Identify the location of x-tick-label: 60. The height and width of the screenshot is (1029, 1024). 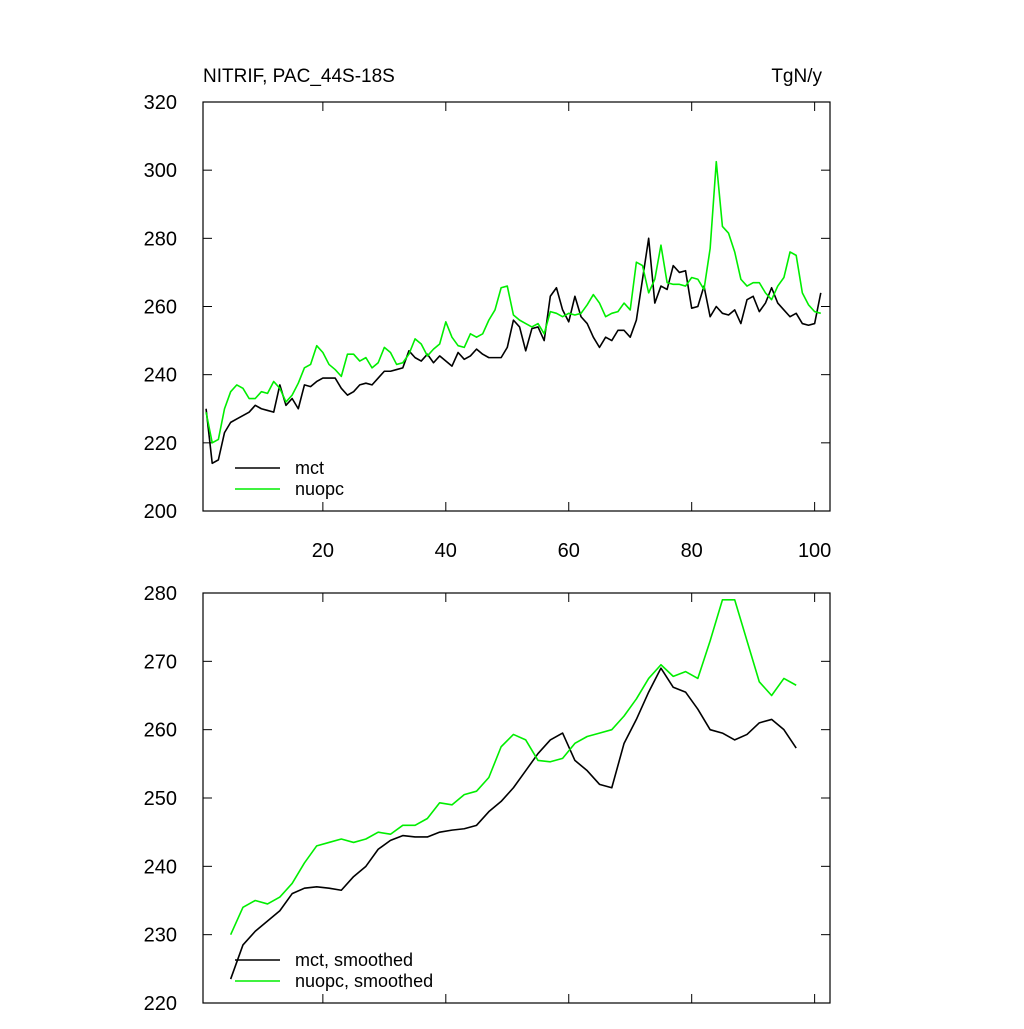
(569, 551).